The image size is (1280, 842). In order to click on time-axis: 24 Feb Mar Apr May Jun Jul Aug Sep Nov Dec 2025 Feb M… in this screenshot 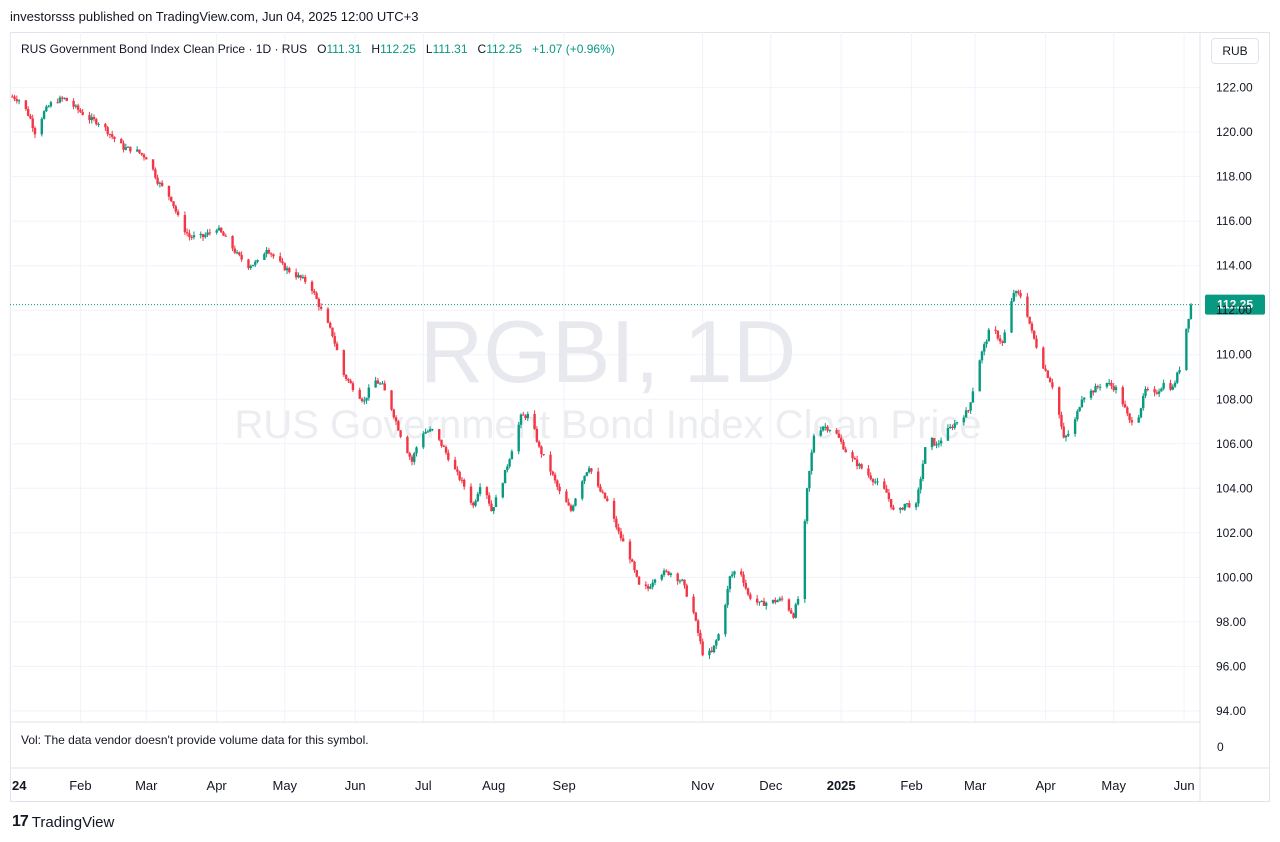, I will do `click(603, 785)`.